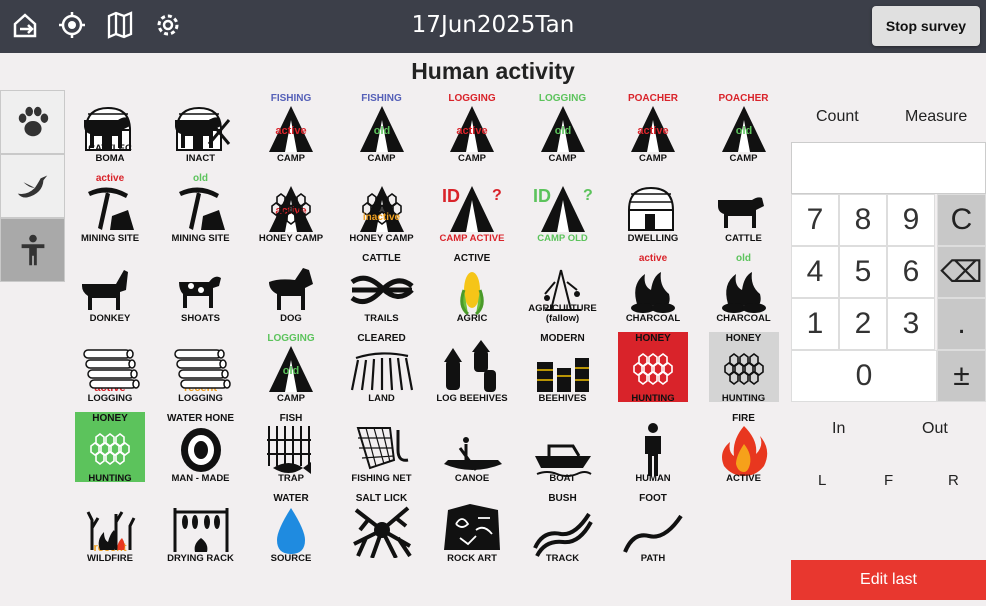  What do you see at coordinates (381, 478) in the screenshot?
I see `tile-label: FISHING NET` at bounding box center [381, 478].